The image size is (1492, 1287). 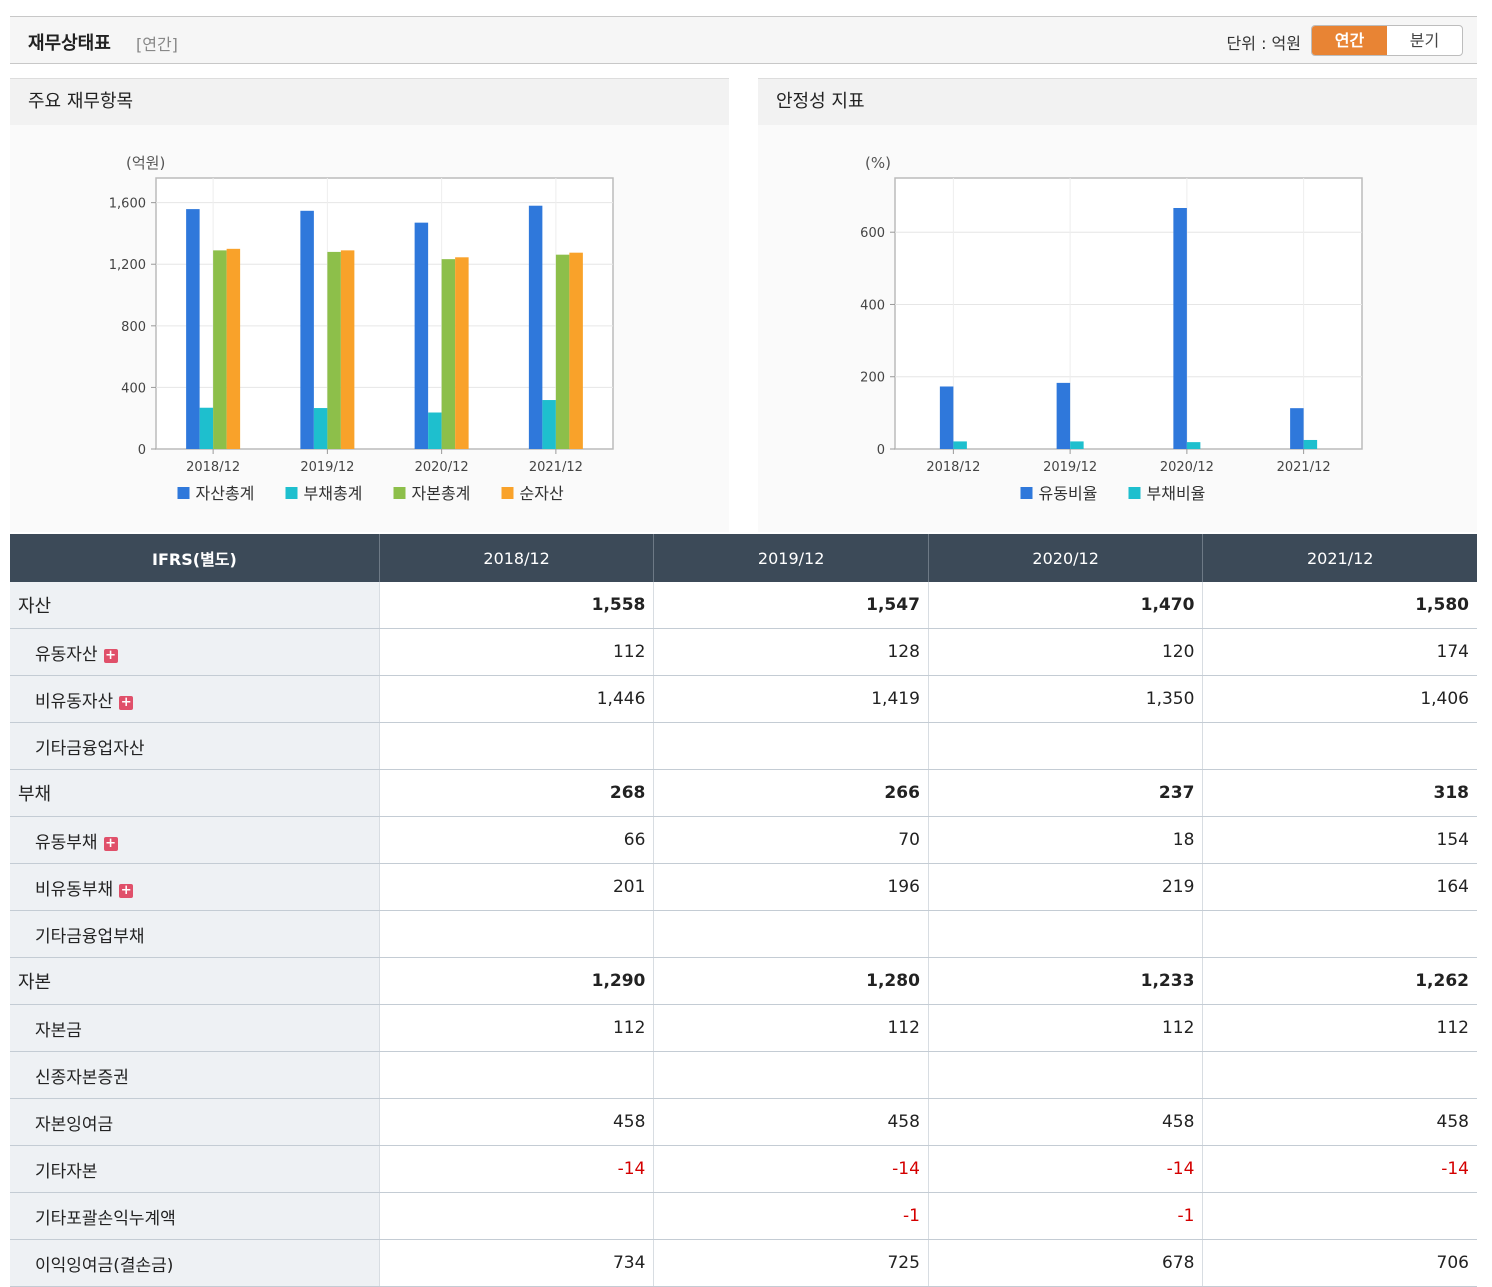 What do you see at coordinates (333, 493) in the screenshot?
I see `legend-label: 부채총계` at bounding box center [333, 493].